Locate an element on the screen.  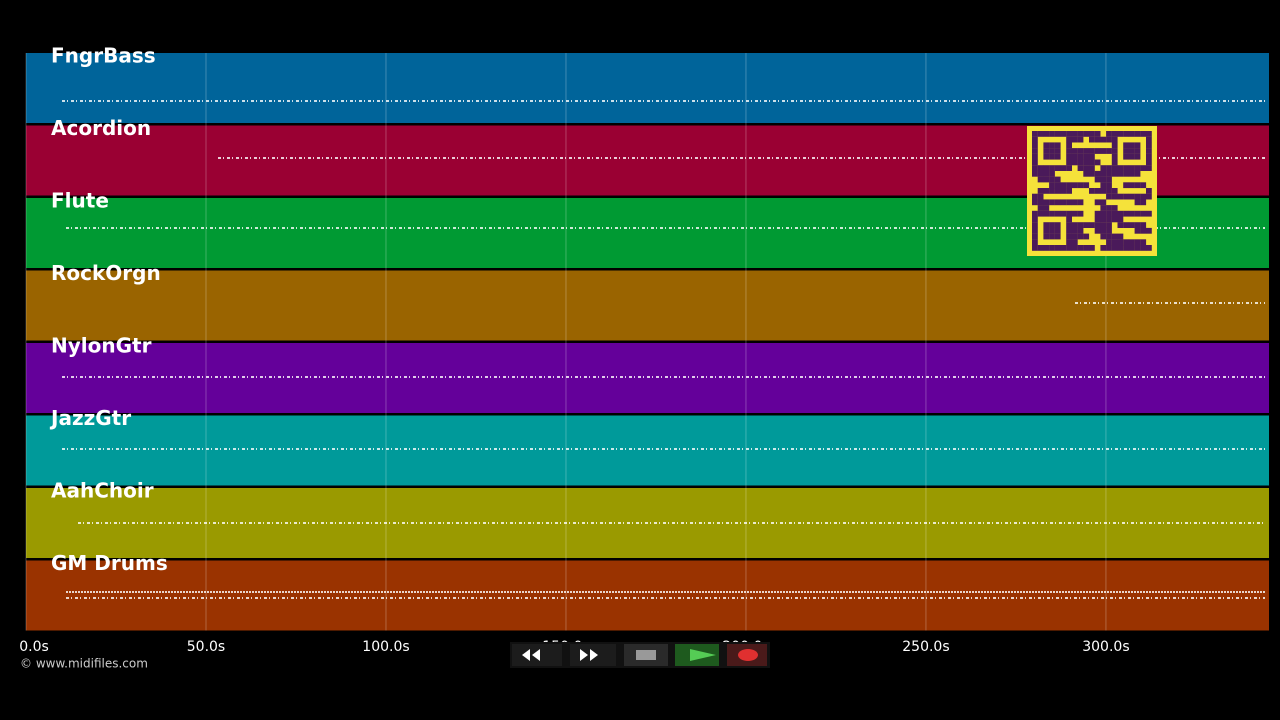
transport is located at coordinates (640, 655).